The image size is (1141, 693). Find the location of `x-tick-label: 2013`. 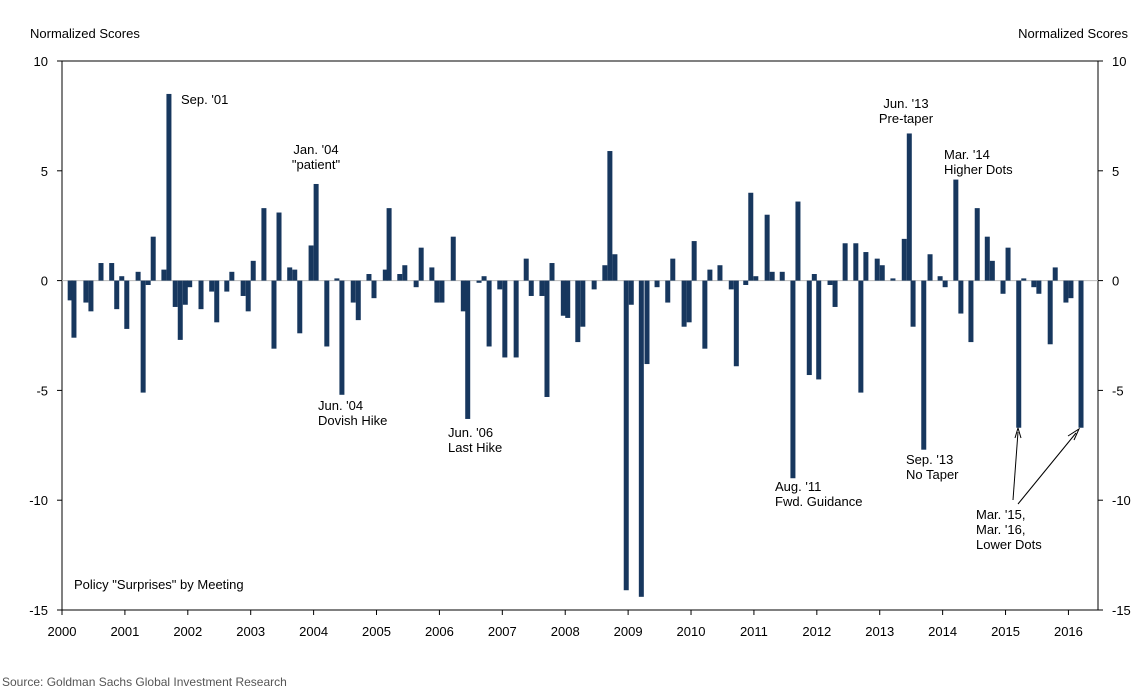

x-tick-label: 2013 is located at coordinates (879, 631).